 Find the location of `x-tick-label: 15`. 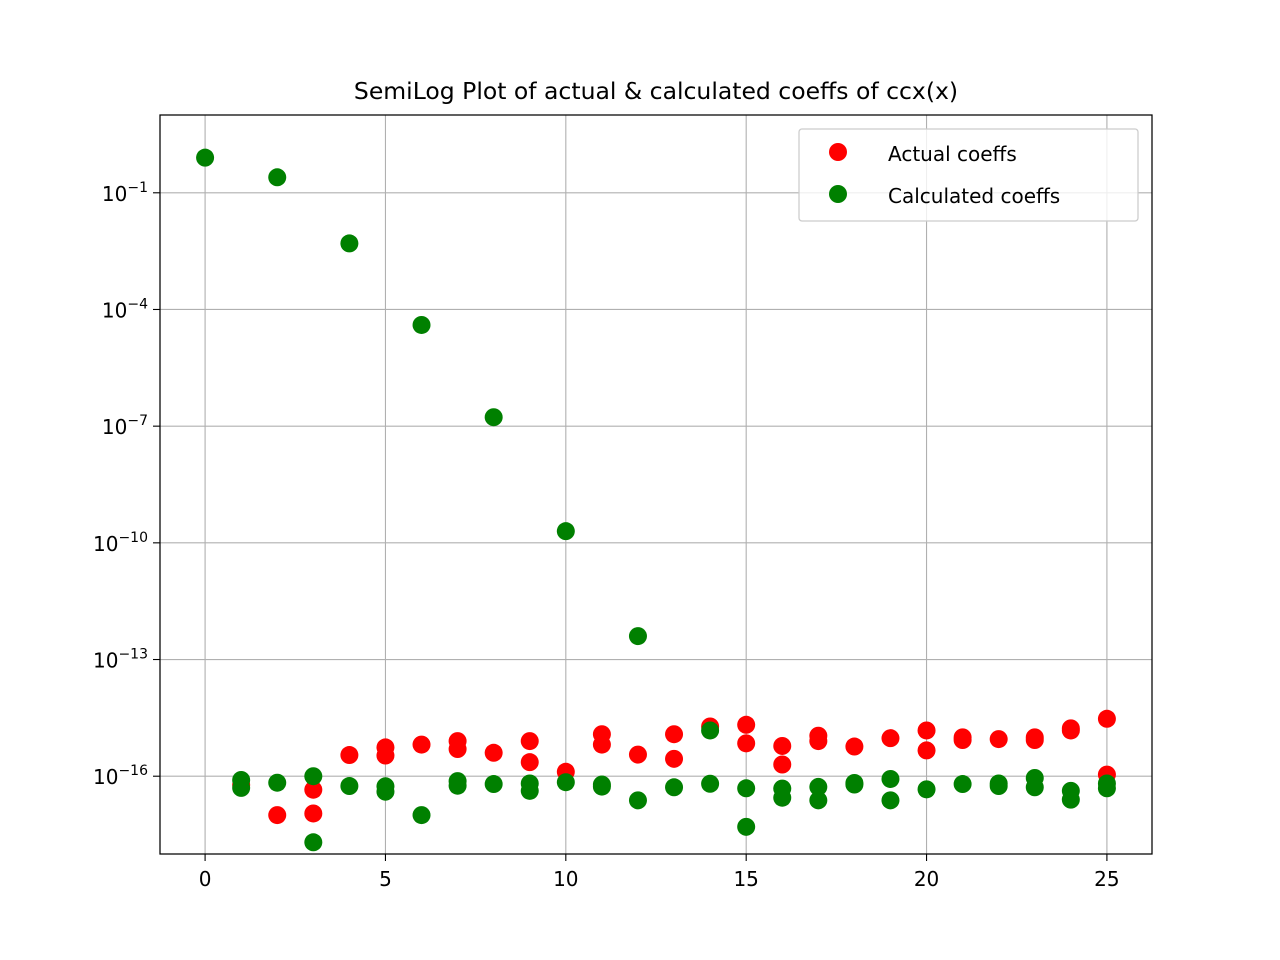

x-tick-label: 15 is located at coordinates (745, 879).